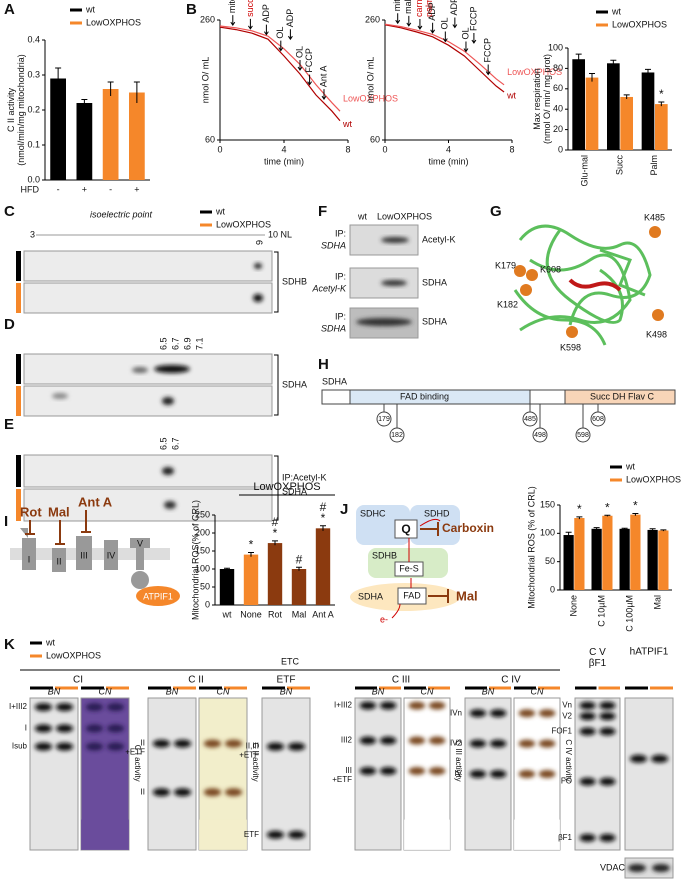 This screenshot has width=681, height=881. I want to click on band-label: Acetyl-K, so click(439, 239).